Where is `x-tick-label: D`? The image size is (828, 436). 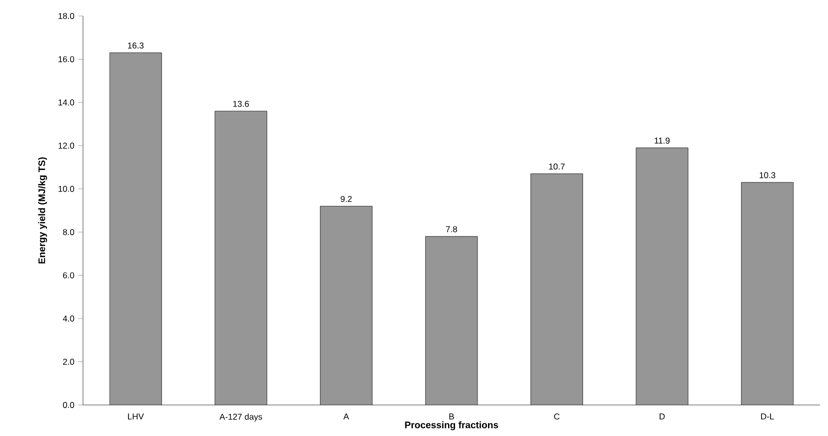
x-tick-label: D is located at coordinates (662, 417).